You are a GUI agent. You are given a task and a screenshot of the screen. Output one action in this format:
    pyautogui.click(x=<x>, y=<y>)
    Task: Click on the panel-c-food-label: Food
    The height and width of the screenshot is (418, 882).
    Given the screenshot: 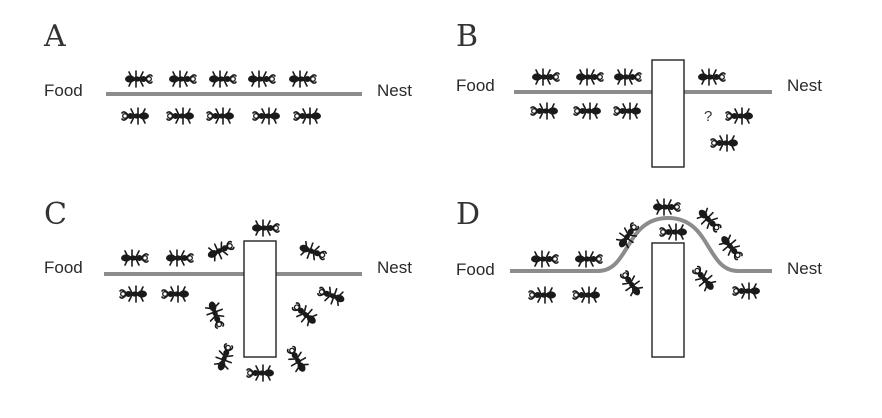 What is the action you would take?
    pyautogui.click(x=63, y=267)
    